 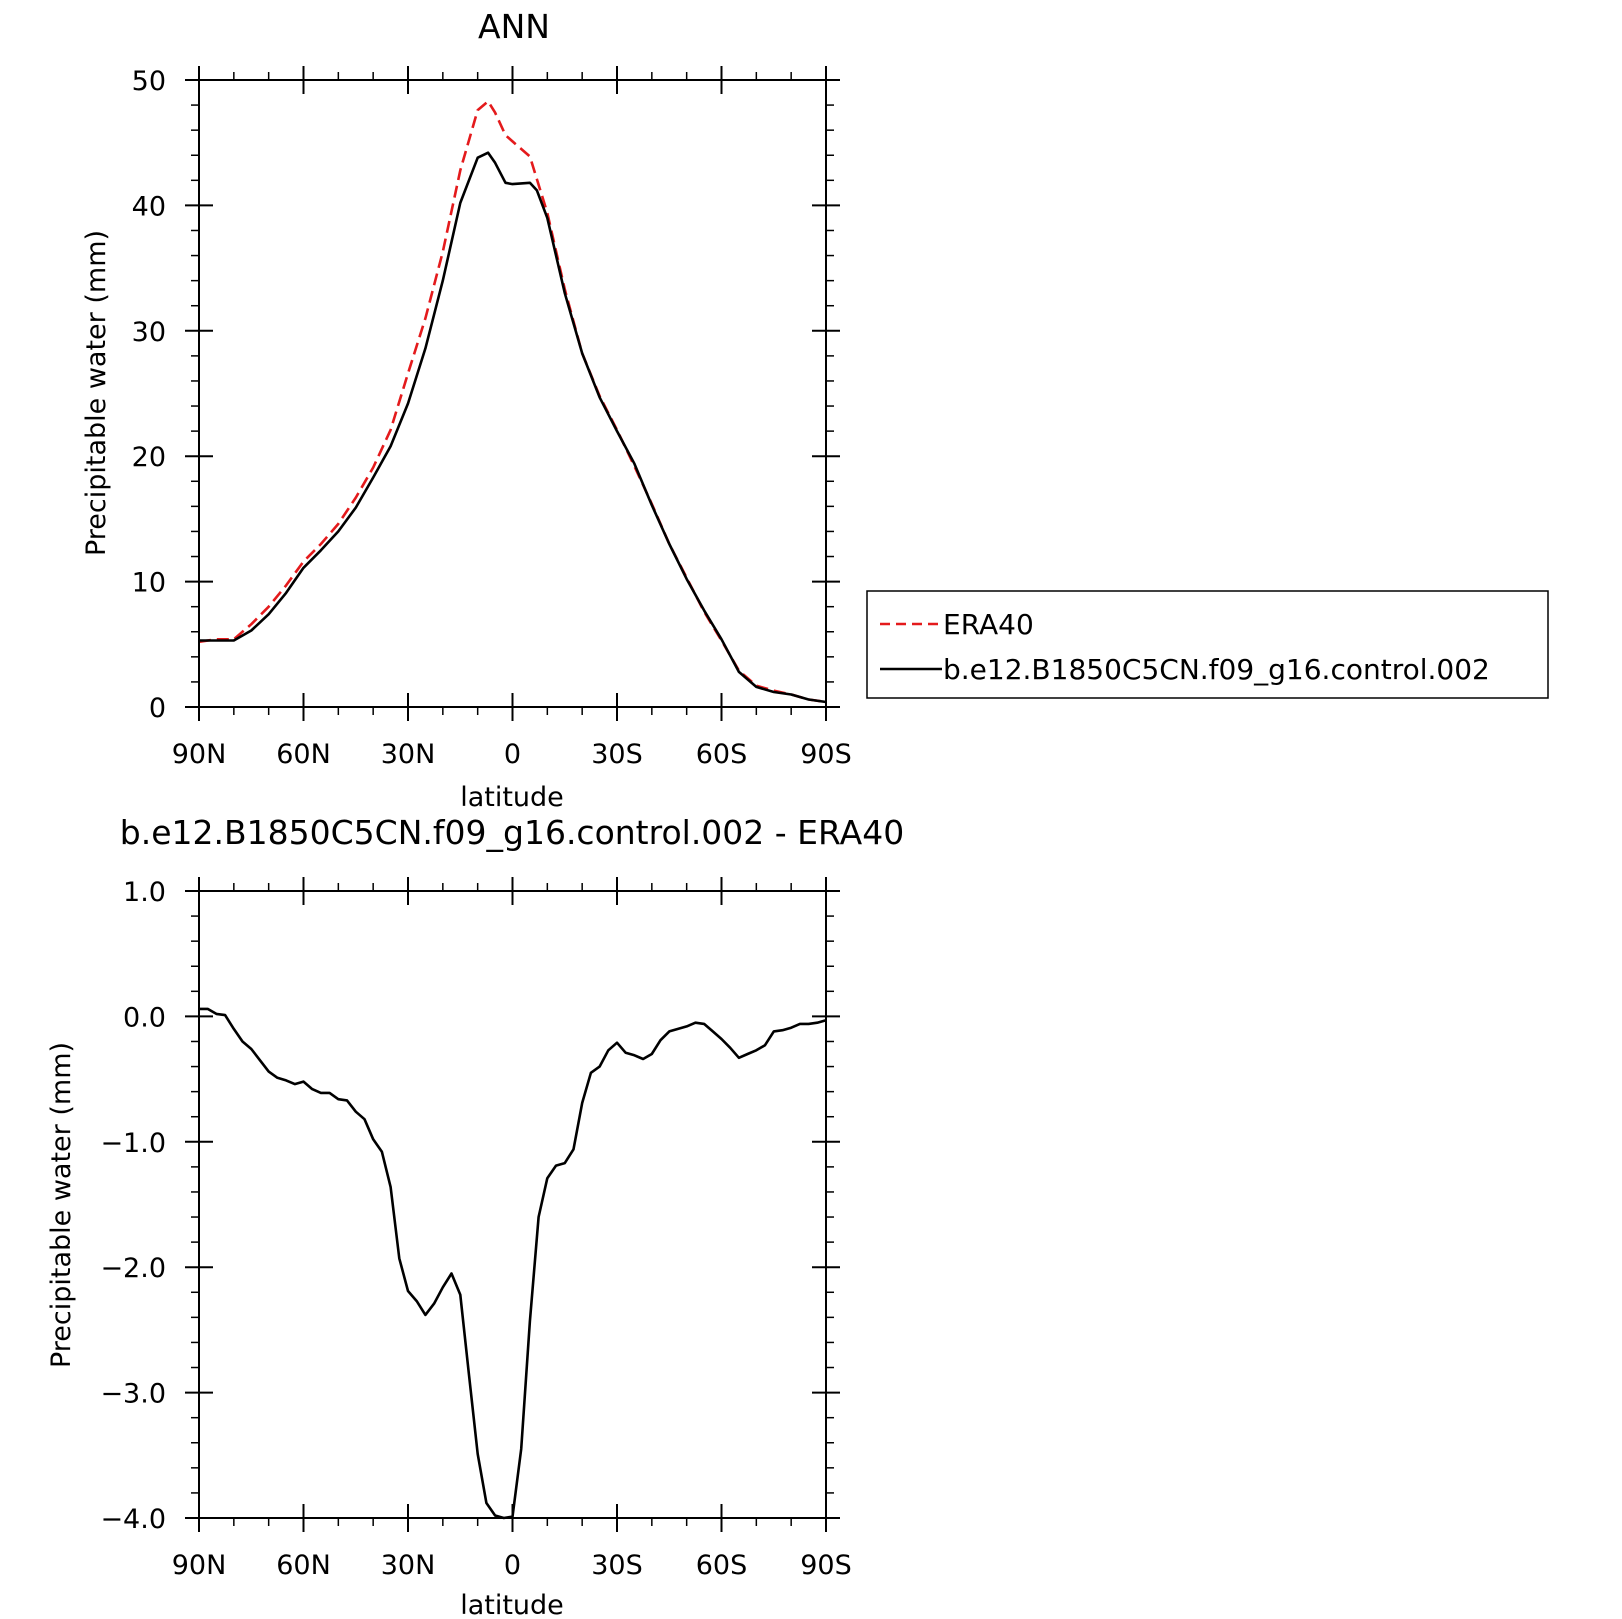 I want to click on legend-label-era40: ERA40, so click(x=988, y=624).